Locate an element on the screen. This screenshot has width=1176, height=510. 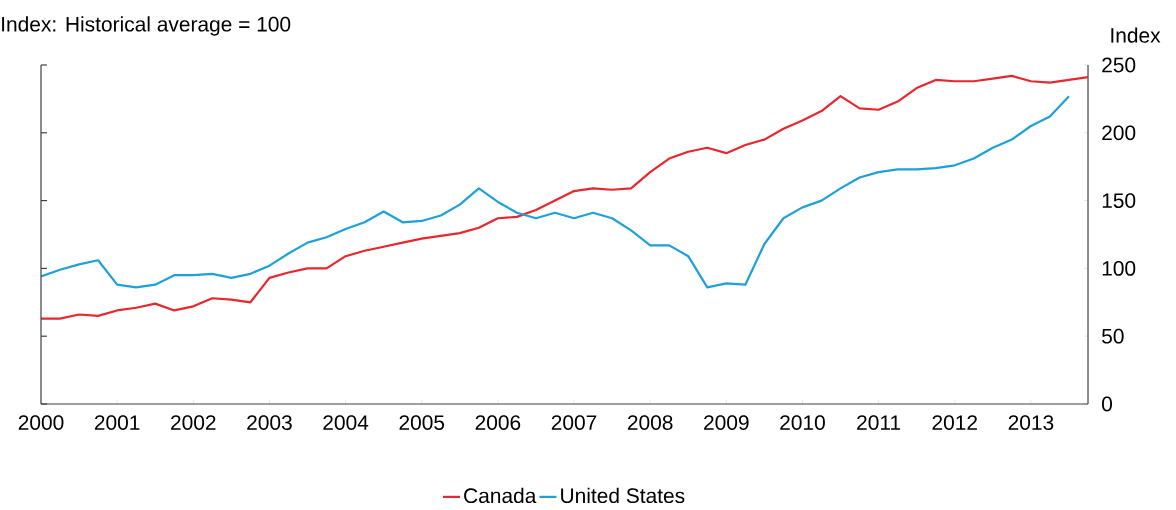
x-tick-label: 2008 is located at coordinates (650, 422).